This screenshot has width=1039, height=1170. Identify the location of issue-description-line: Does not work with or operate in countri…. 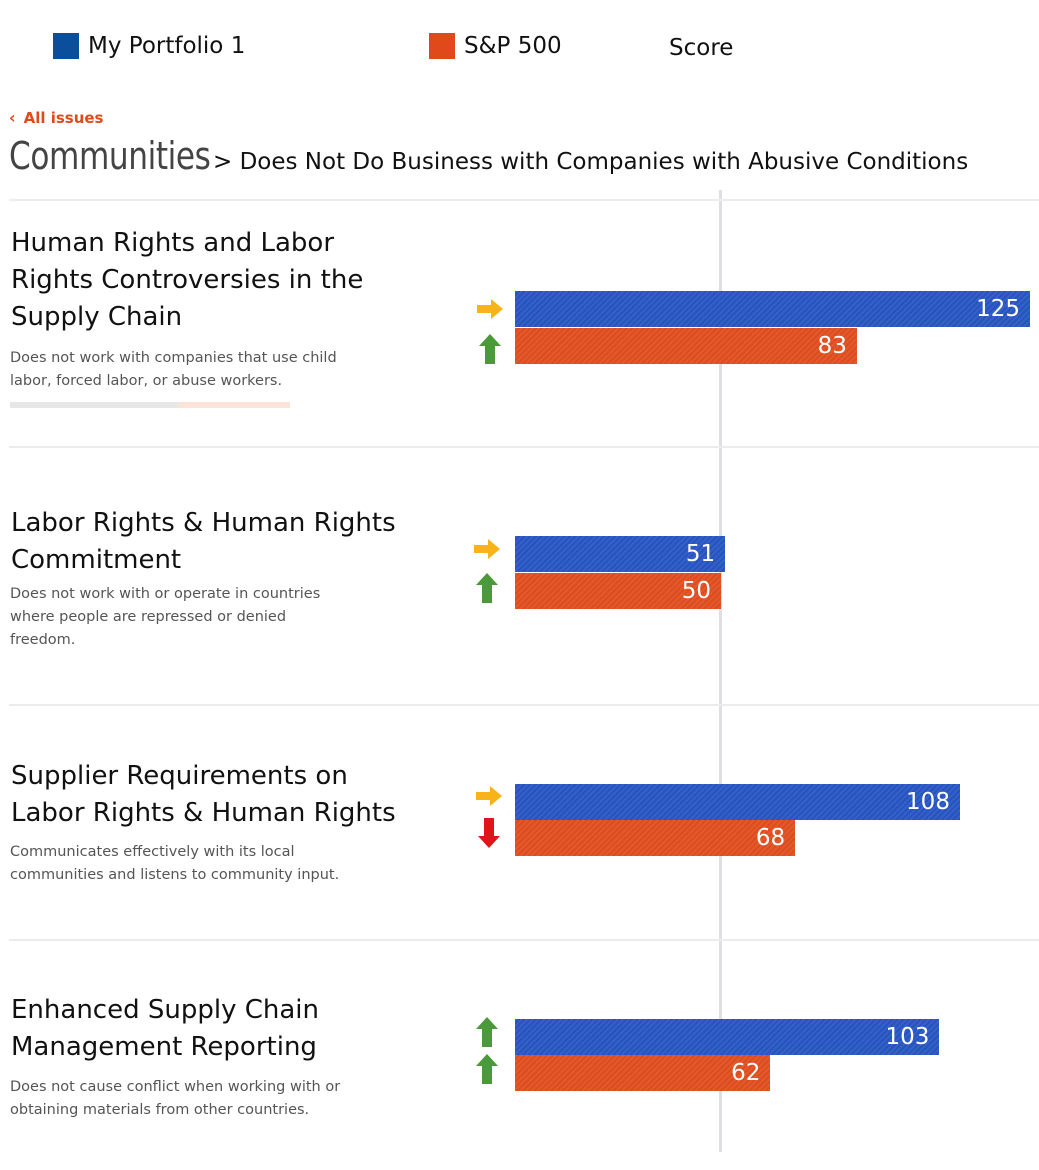
(165, 594).